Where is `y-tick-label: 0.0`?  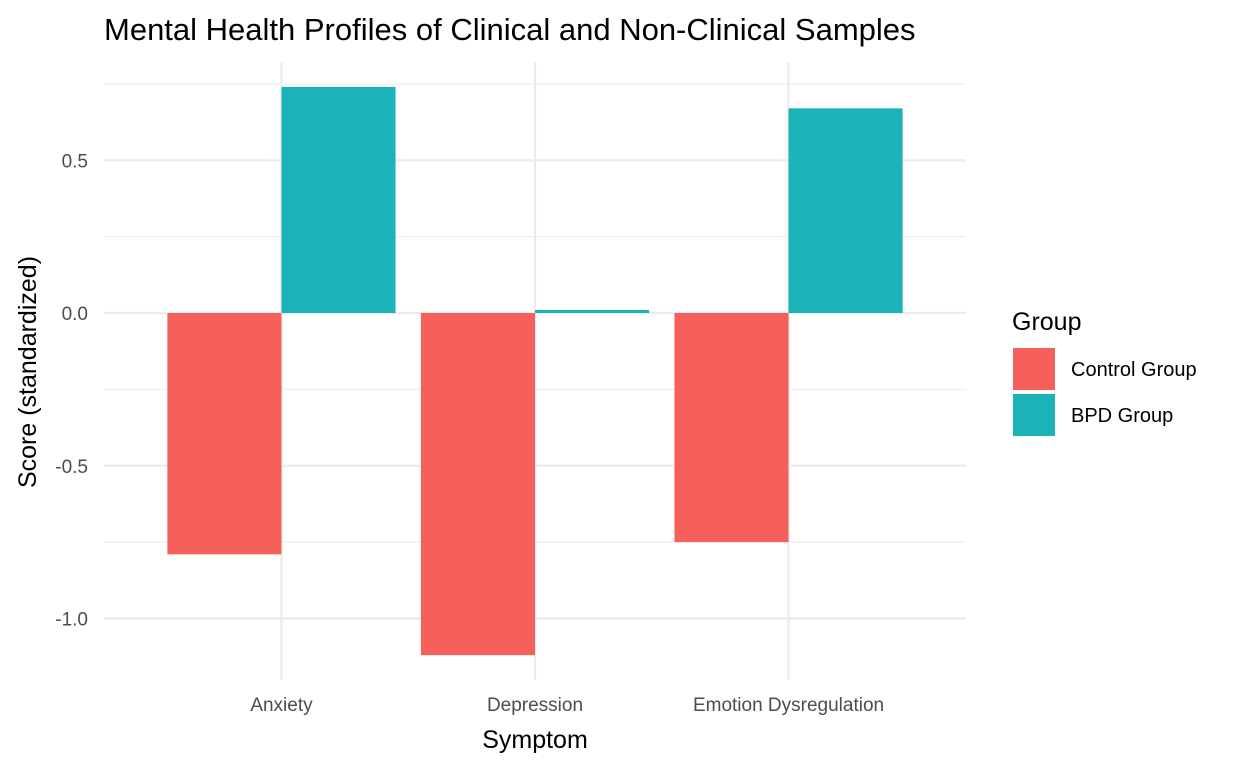 y-tick-label: 0.0 is located at coordinates (75, 314).